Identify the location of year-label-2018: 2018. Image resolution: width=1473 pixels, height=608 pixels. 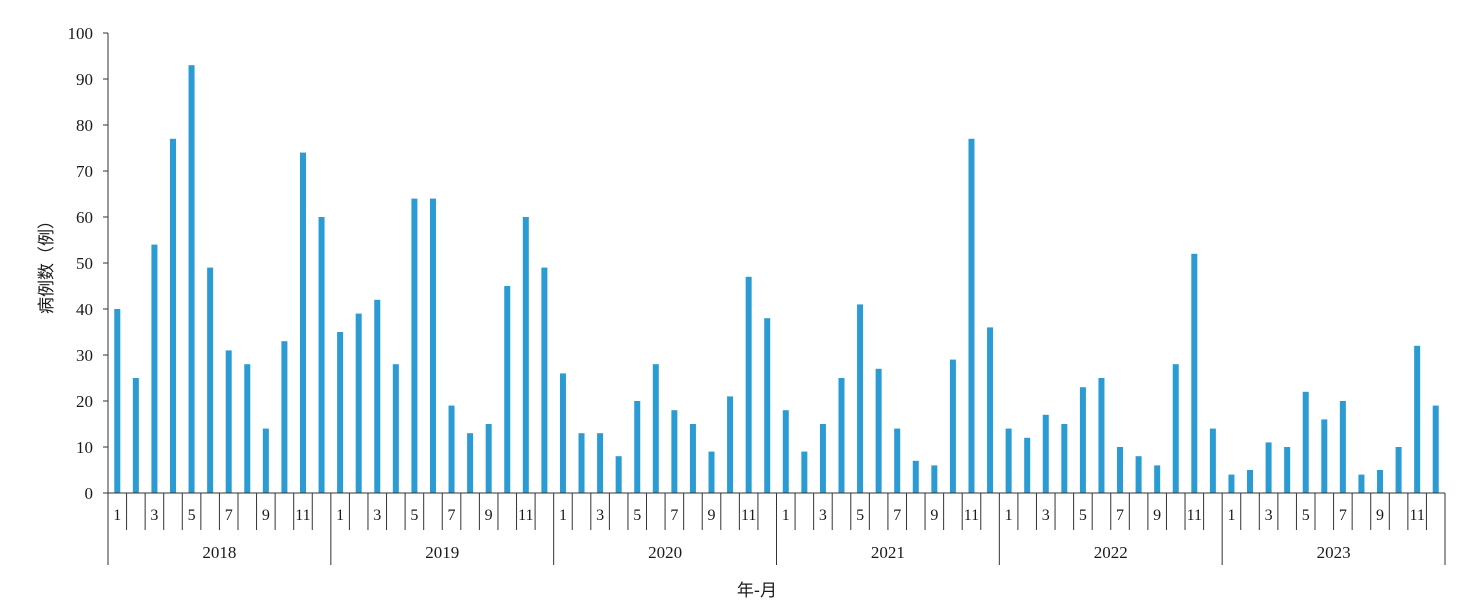
(219, 552).